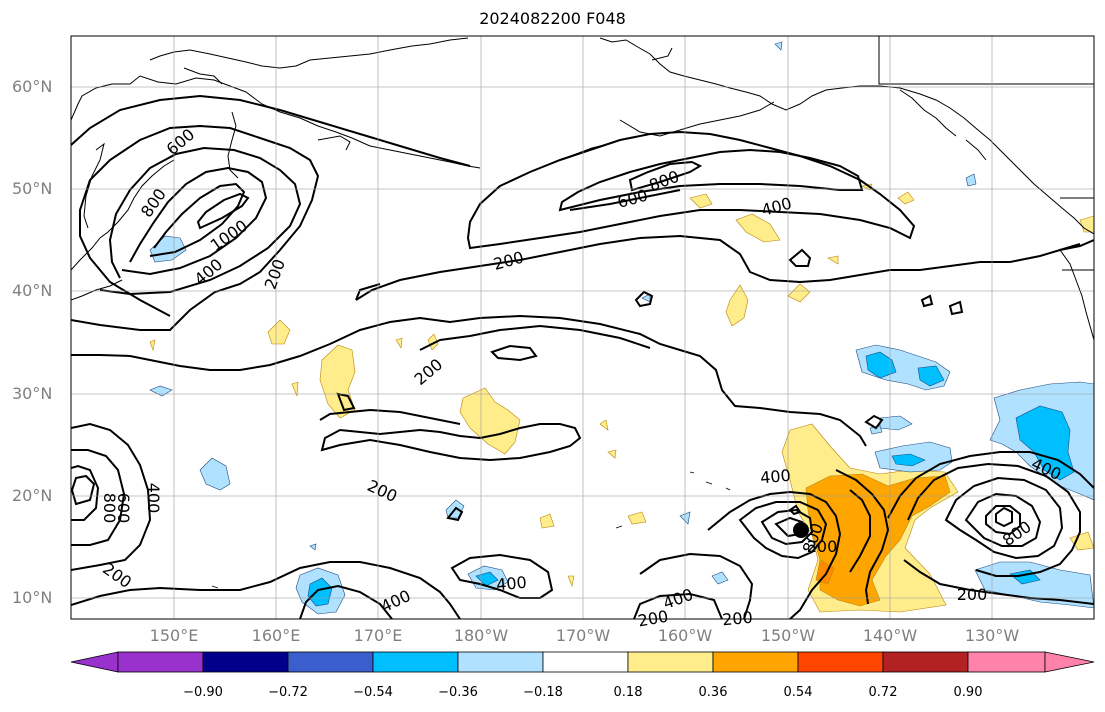 This screenshot has height=712, width=1105. Describe the element at coordinates (458, 692) in the screenshot. I see `colorbar-tick-label: −0.36` at that location.